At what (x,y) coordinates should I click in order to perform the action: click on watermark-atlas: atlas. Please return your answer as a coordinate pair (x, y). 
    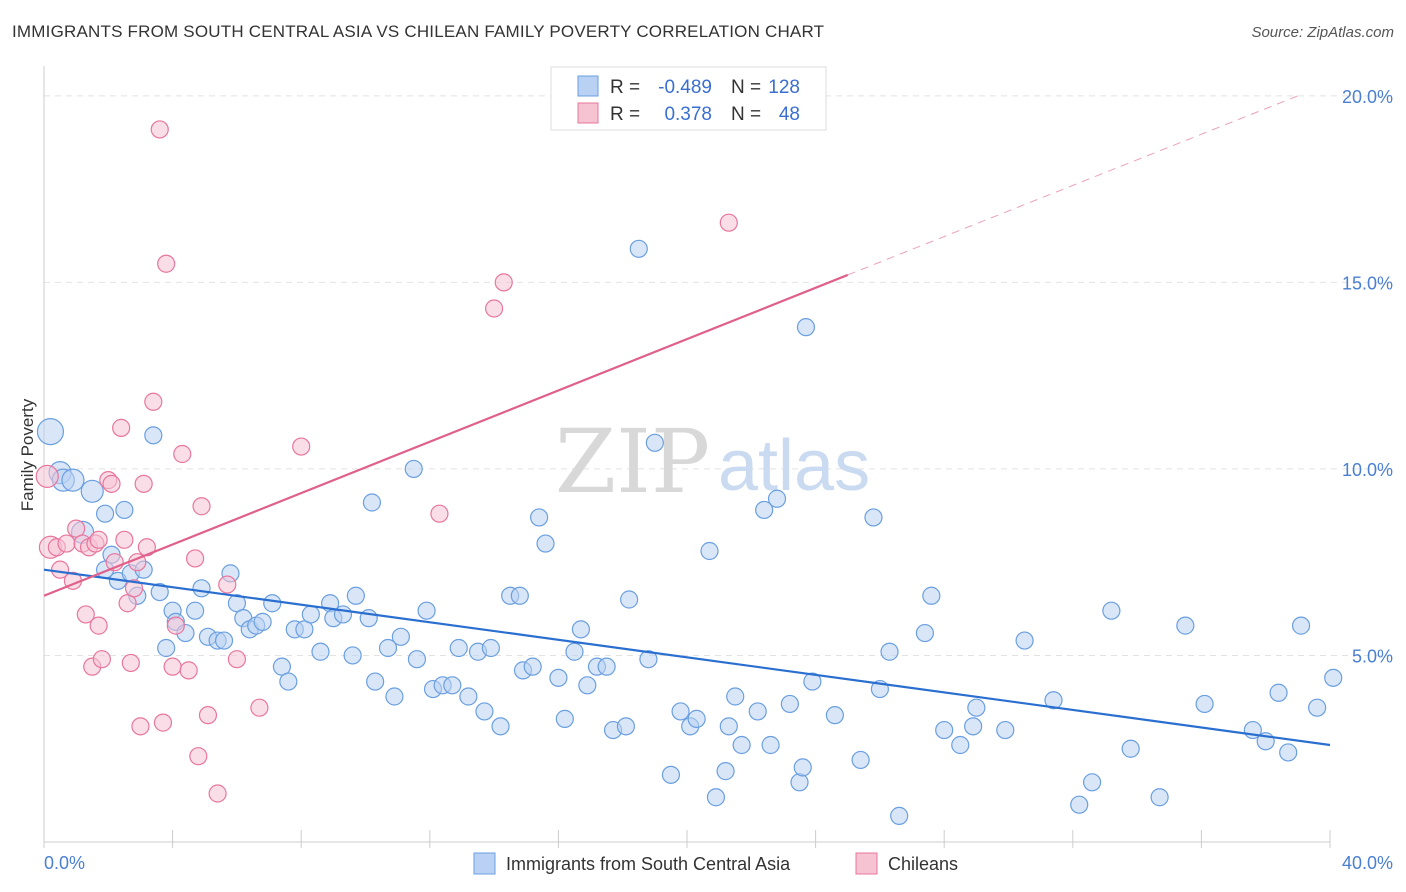
    Looking at the image, I should click on (794, 466).